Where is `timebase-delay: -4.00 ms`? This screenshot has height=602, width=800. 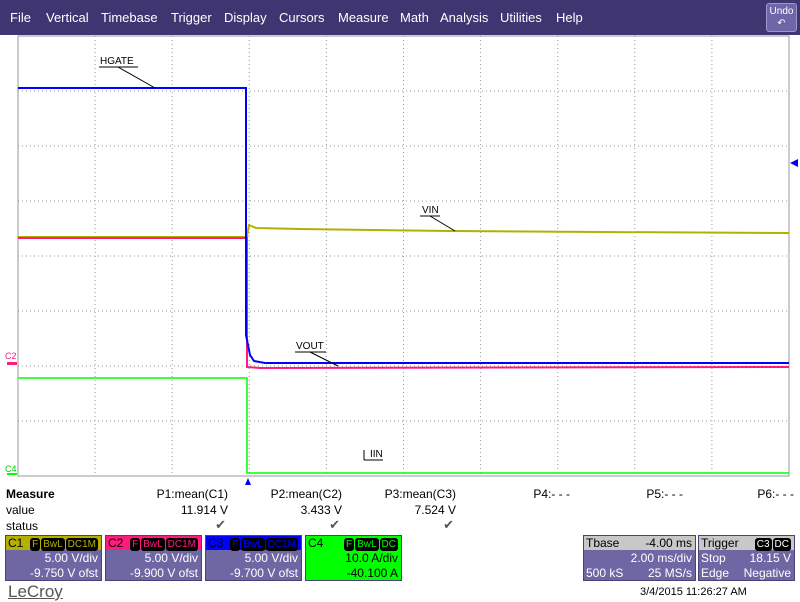
timebase-delay: -4.00 ms is located at coordinates (668, 543).